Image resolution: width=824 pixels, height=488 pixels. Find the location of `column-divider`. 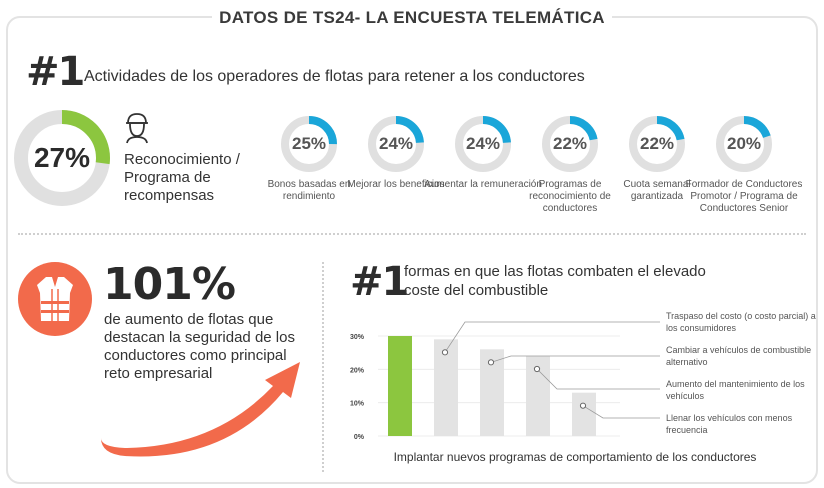

column-divider is located at coordinates (323, 367).